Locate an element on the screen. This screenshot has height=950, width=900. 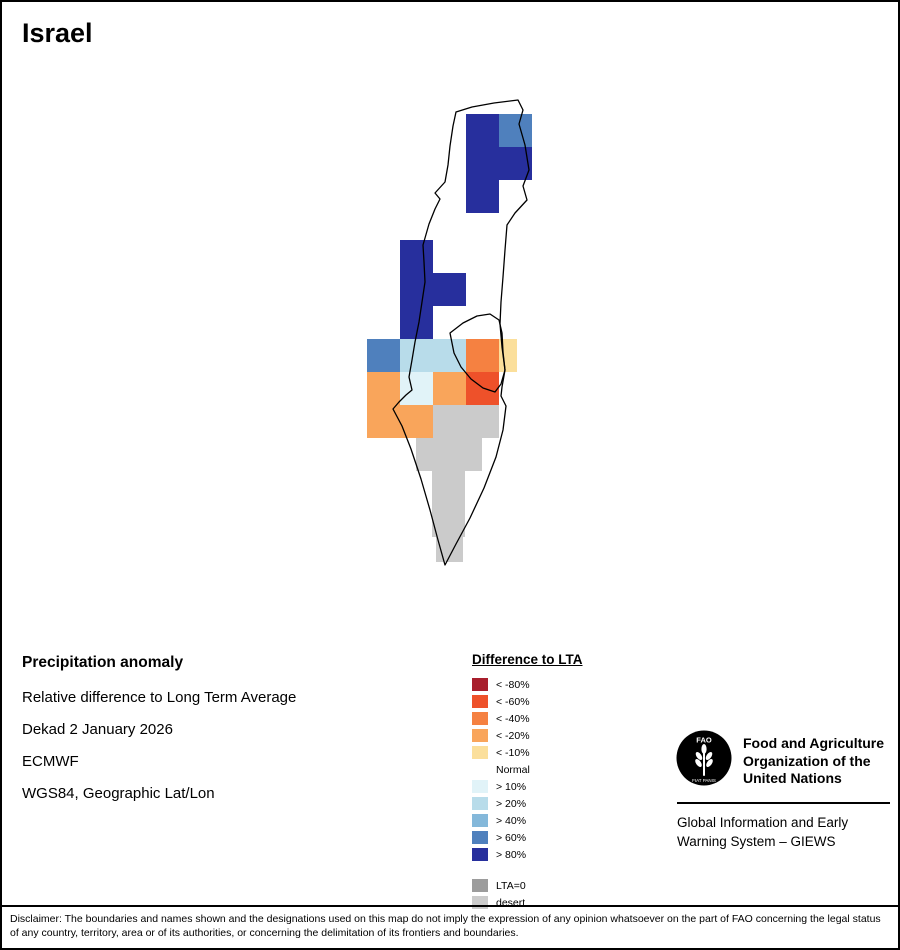
wheat-icon is located at coordinates (704, 760).